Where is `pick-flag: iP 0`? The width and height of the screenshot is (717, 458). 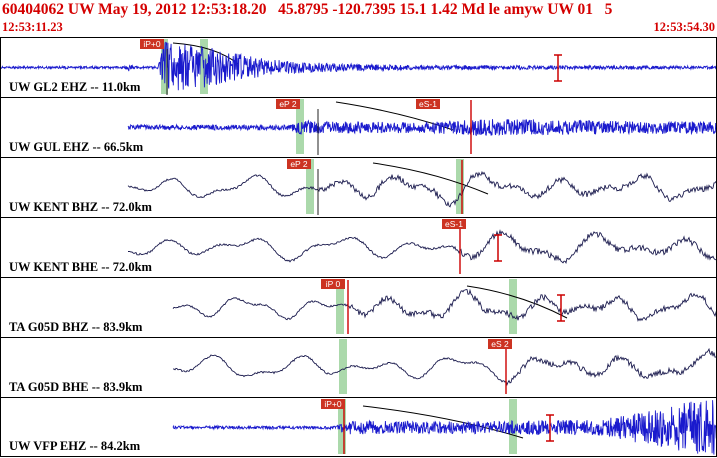
pick-flag: iP 0 is located at coordinates (333, 284).